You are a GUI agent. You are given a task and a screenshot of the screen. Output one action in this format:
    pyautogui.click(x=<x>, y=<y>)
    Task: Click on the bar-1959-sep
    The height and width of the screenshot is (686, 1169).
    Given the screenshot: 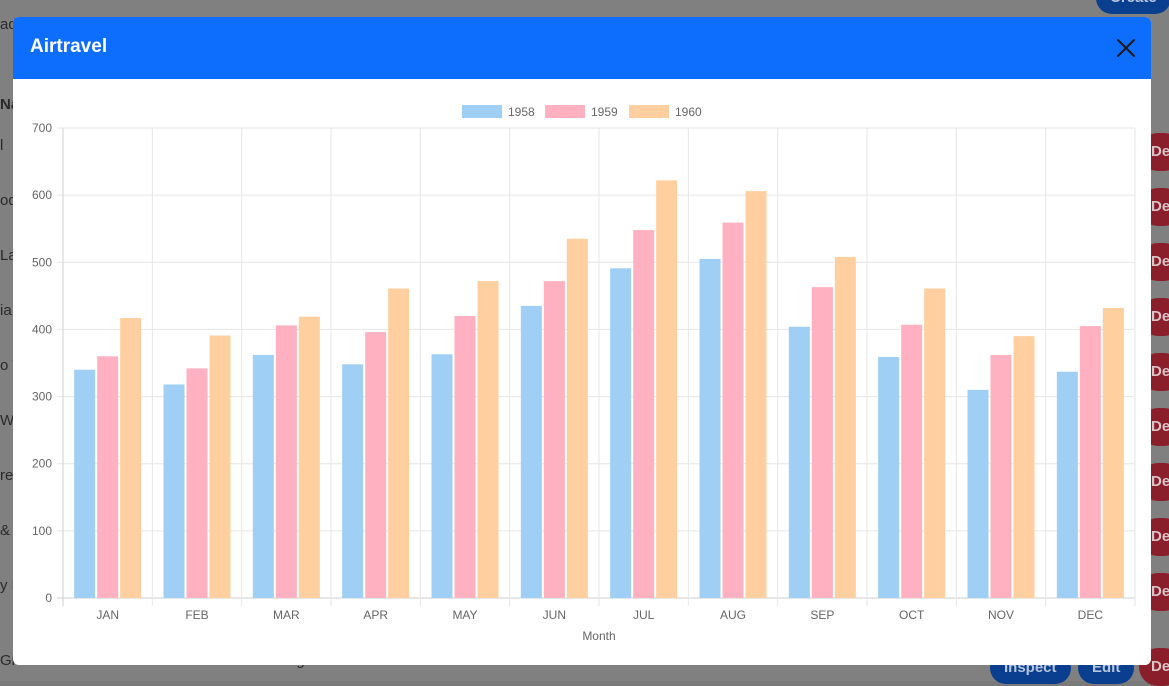 What is the action you would take?
    pyautogui.click(x=822, y=442)
    